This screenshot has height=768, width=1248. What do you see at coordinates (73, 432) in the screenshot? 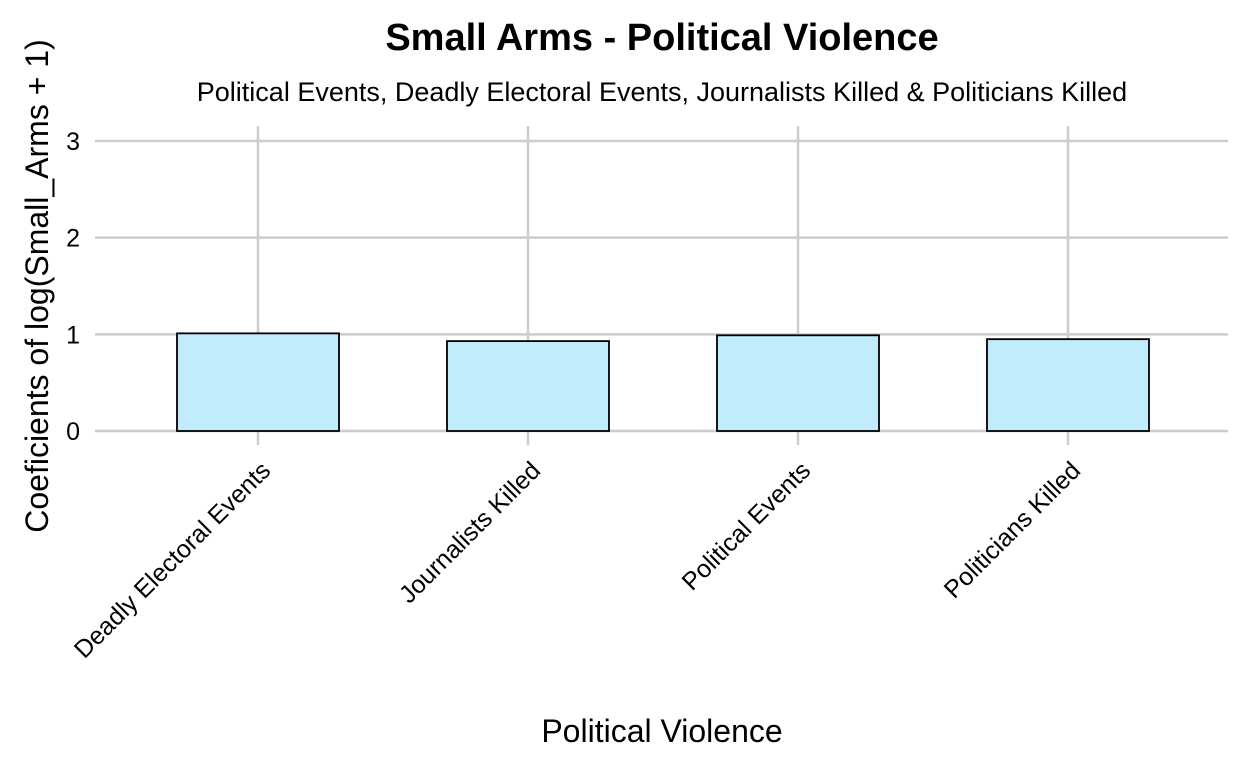
I see `y-tick-label: 0` at bounding box center [73, 432].